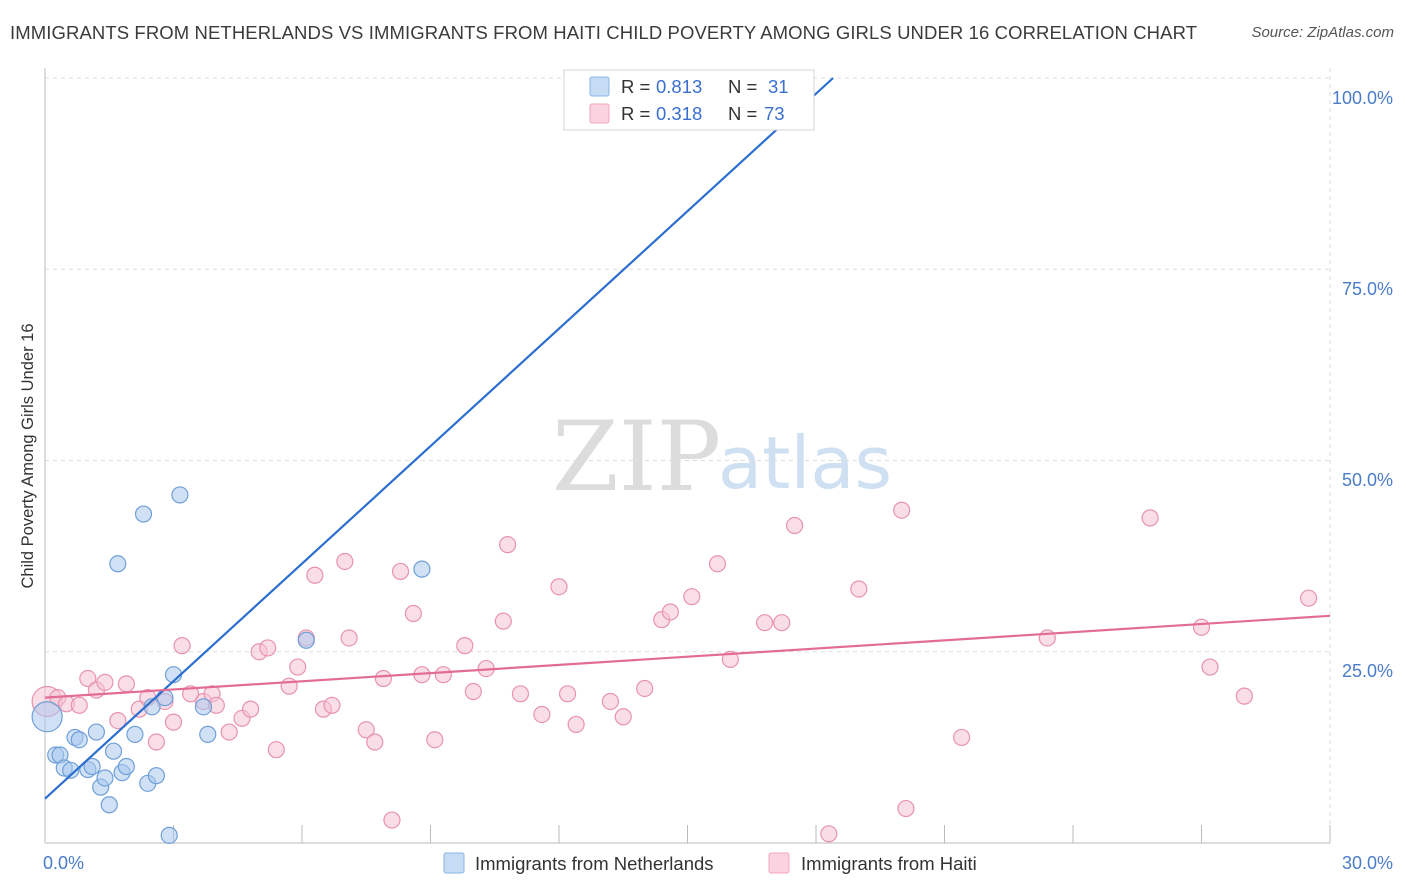 The height and width of the screenshot is (892, 1406). What do you see at coordinates (599, 86) in the screenshot?
I see `legend-swatch-netherlands` at bounding box center [599, 86].